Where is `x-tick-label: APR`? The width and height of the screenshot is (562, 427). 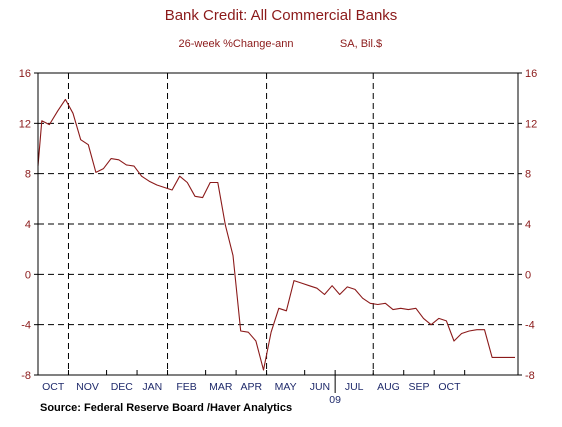 x-tick-label: APR is located at coordinates (252, 387).